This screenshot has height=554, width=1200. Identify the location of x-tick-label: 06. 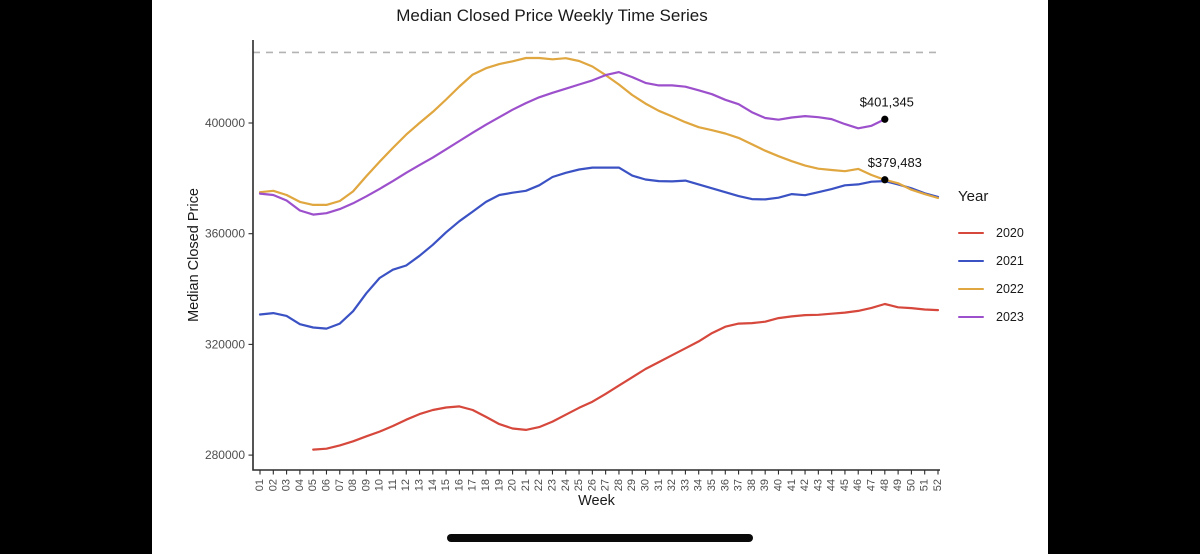
(326, 485).